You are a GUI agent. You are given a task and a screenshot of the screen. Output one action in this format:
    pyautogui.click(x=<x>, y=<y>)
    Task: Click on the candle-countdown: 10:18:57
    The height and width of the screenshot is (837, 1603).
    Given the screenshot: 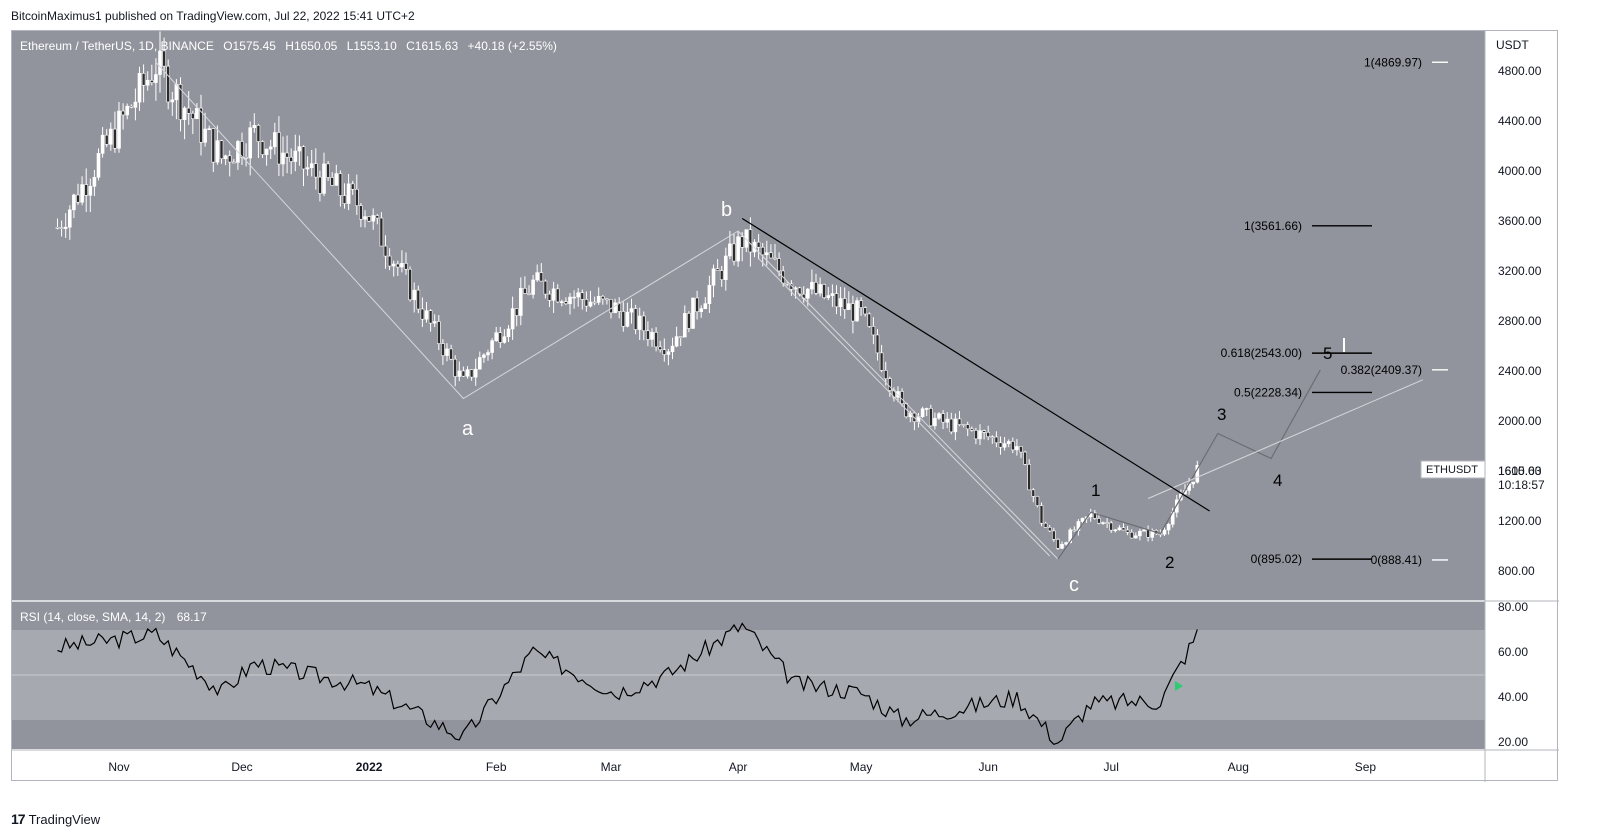 What is the action you would take?
    pyautogui.click(x=1521, y=485)
    